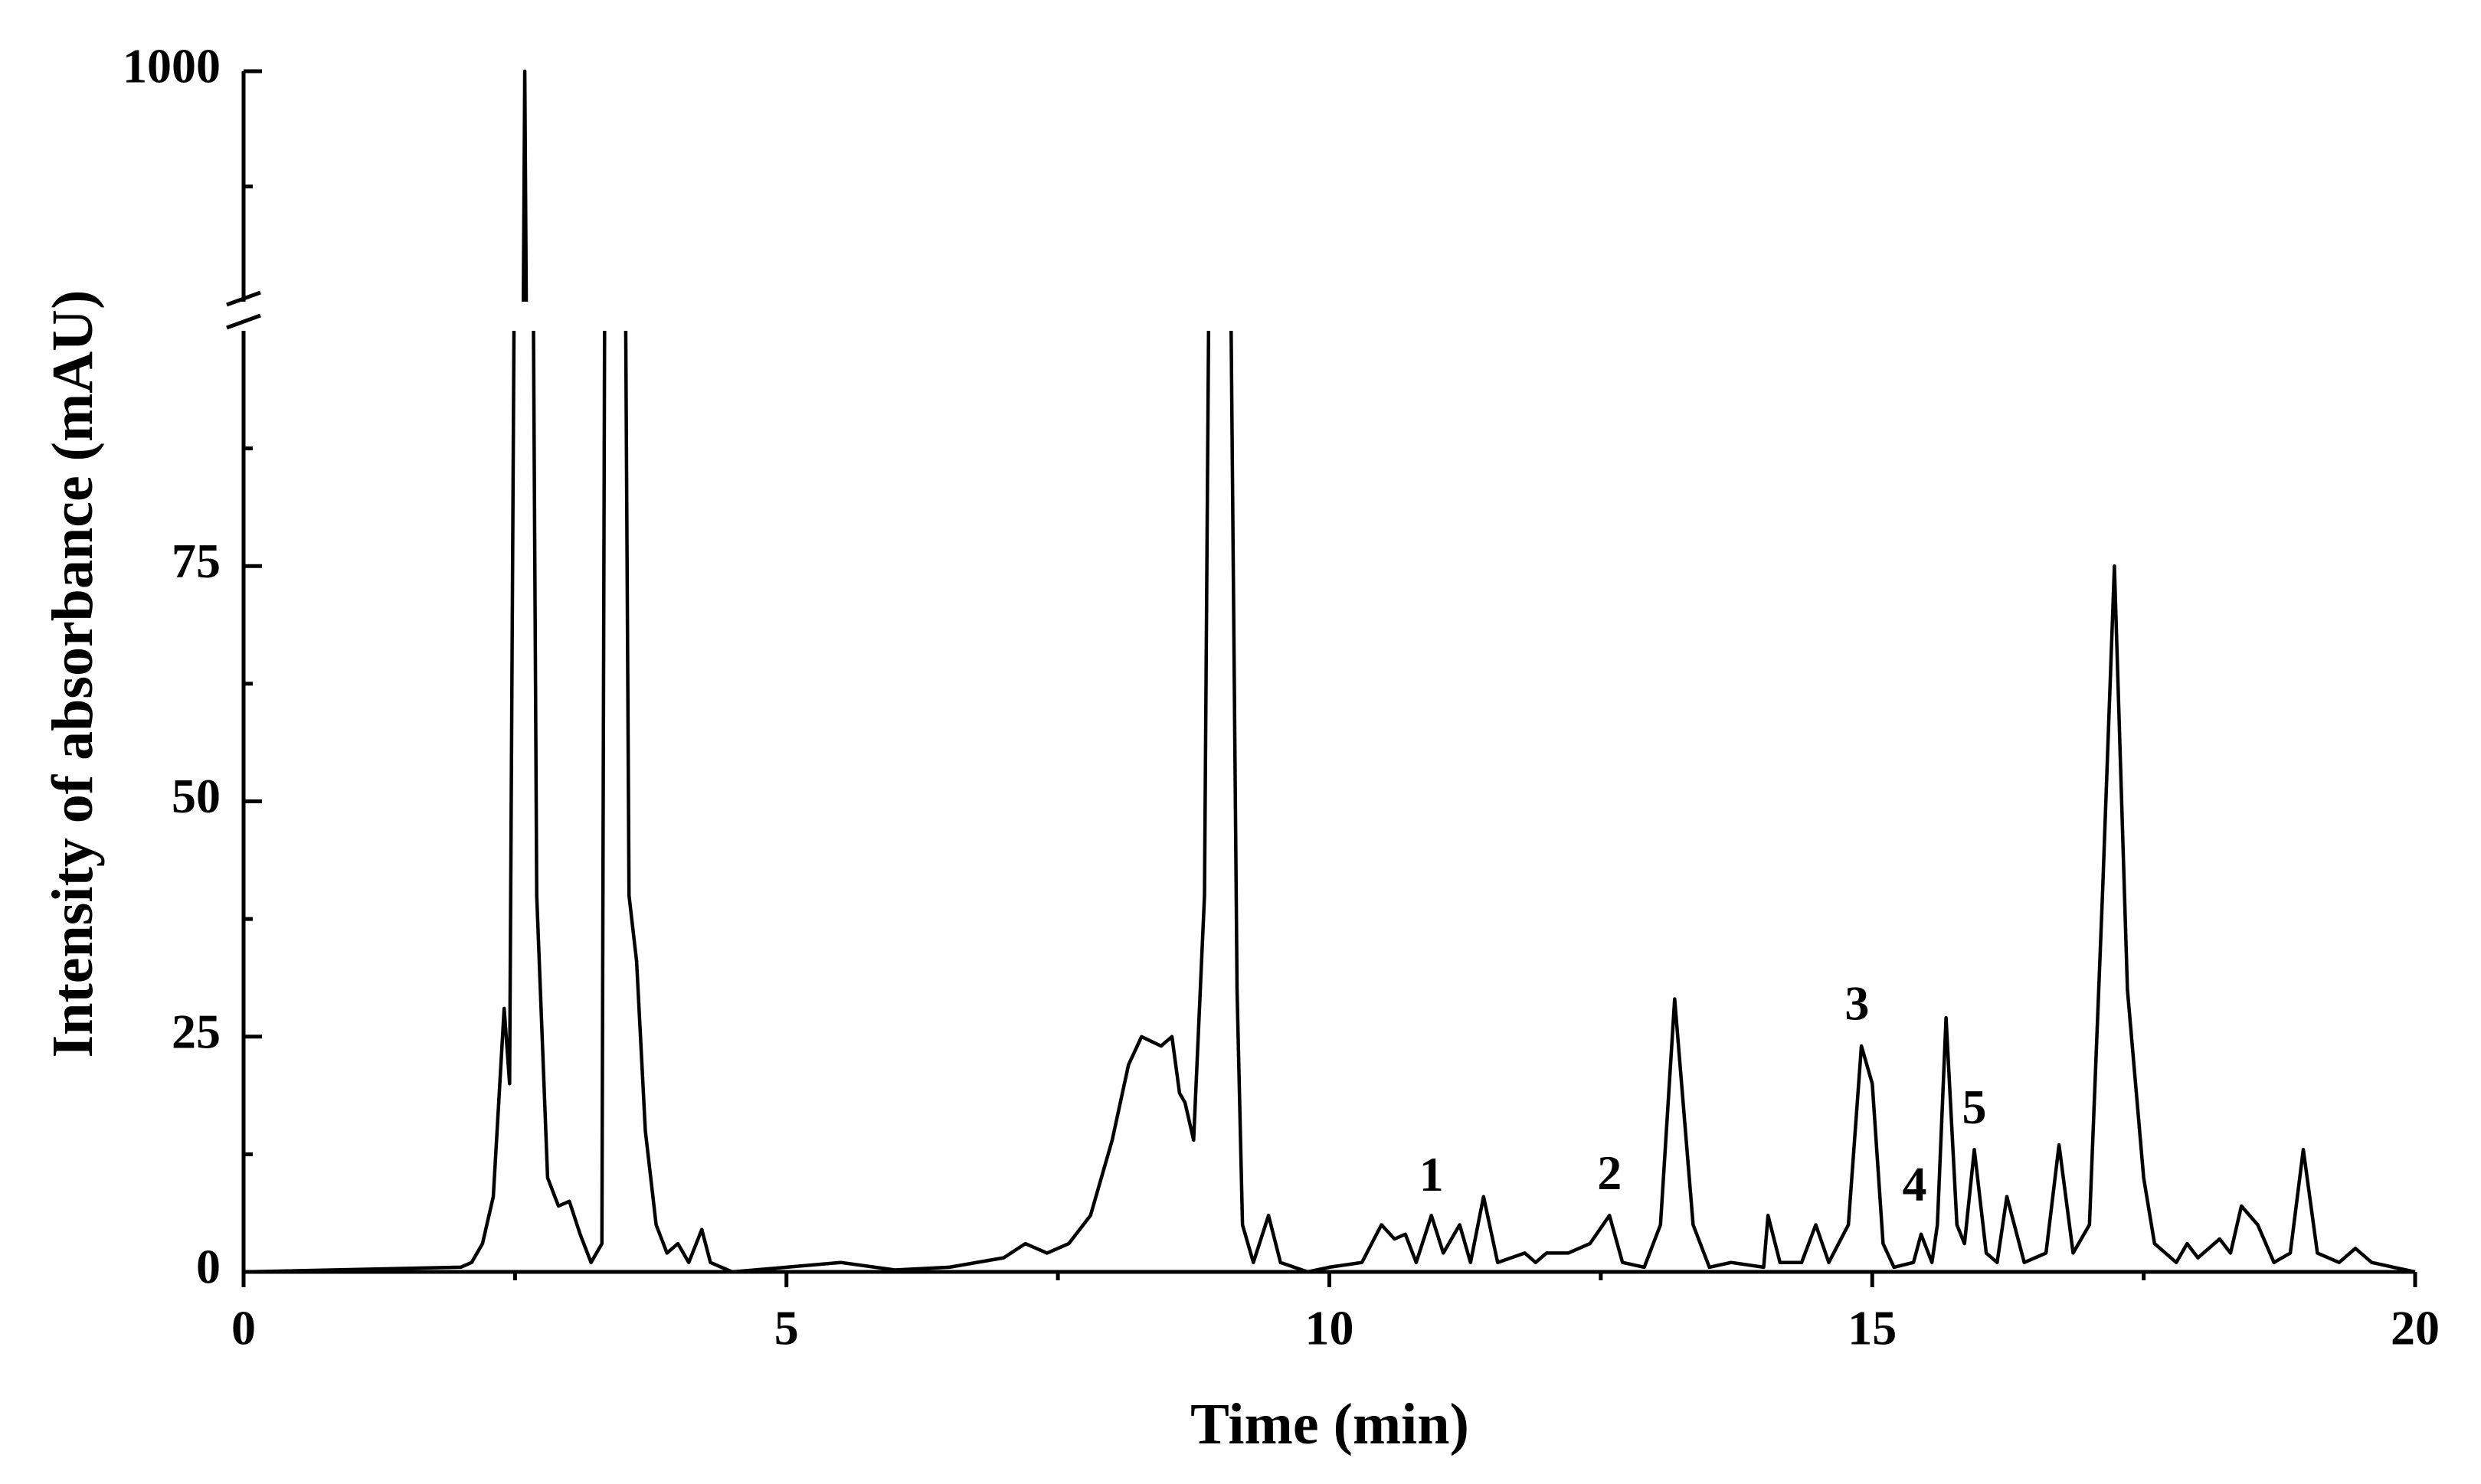  Describe the element at coordinates (196, 1031) in the screenshot. I see `y-tick-label: 25` at that location.